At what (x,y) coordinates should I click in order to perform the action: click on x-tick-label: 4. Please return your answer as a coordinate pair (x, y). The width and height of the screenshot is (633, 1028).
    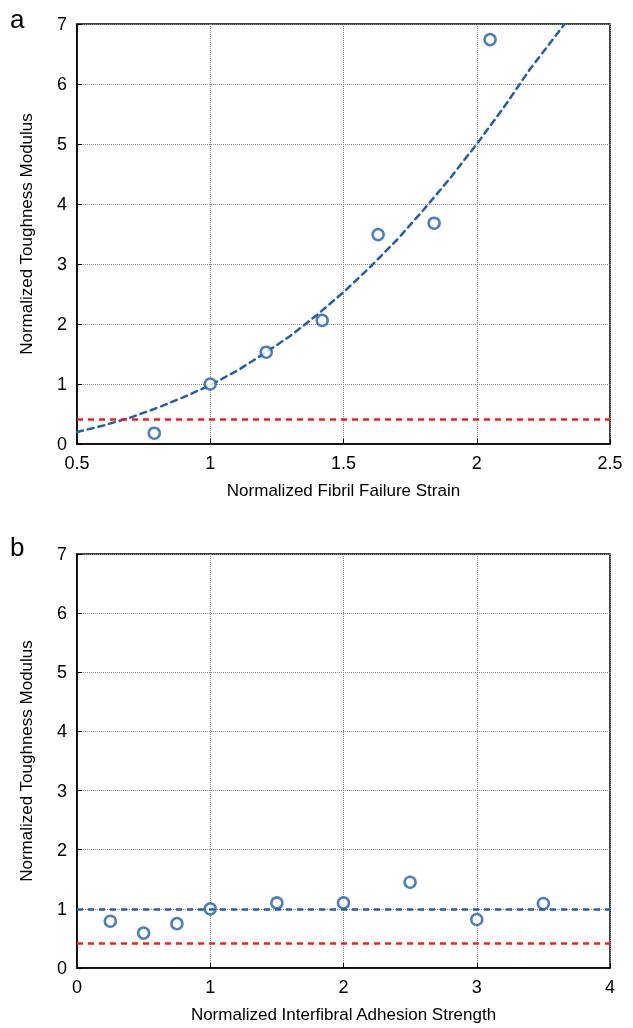
    Looking at the image, I should click on (610, 987).